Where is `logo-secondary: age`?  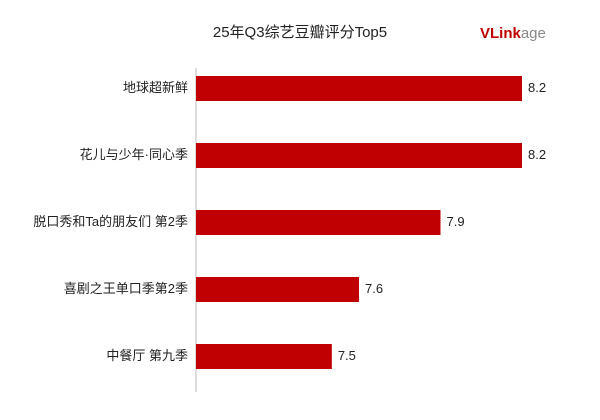 logo-secondary: age is located at coordinates (533, 33).